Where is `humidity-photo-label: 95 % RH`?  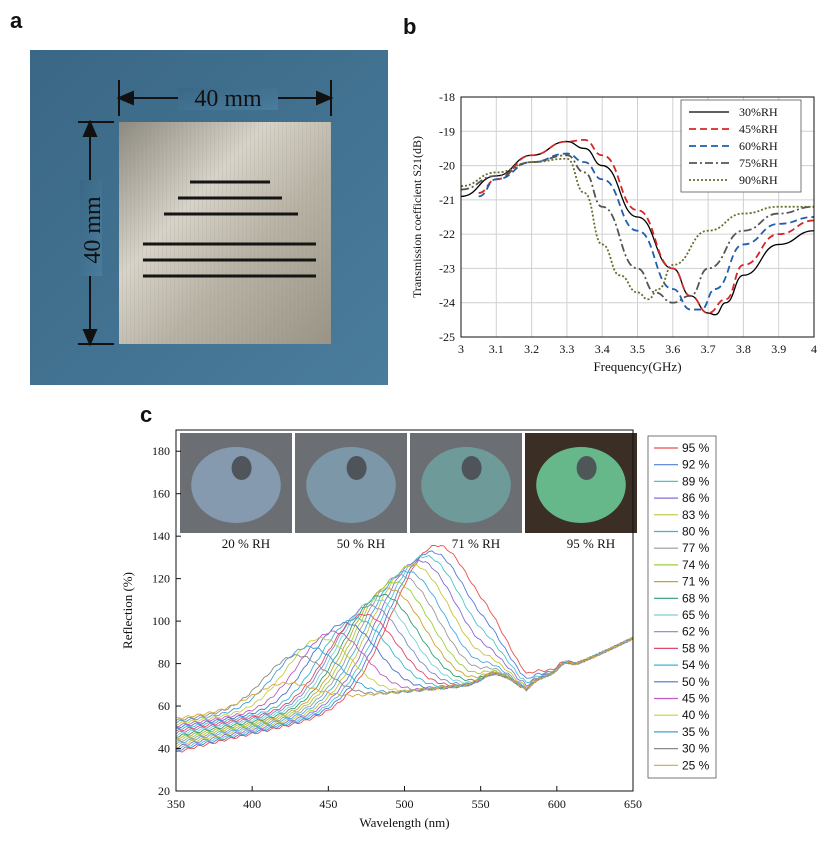
humidity-photo-label: 95 % RH is located at coordinates (591, 543).